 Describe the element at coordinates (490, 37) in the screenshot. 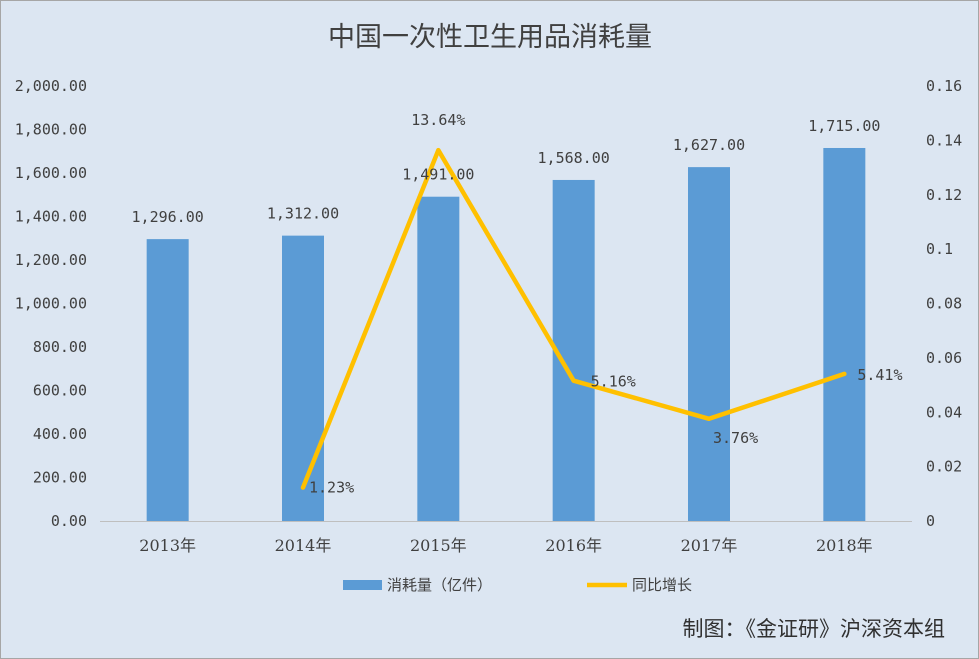

I see `chart-title: 中国一次性卫生用品消耗量` at that location.